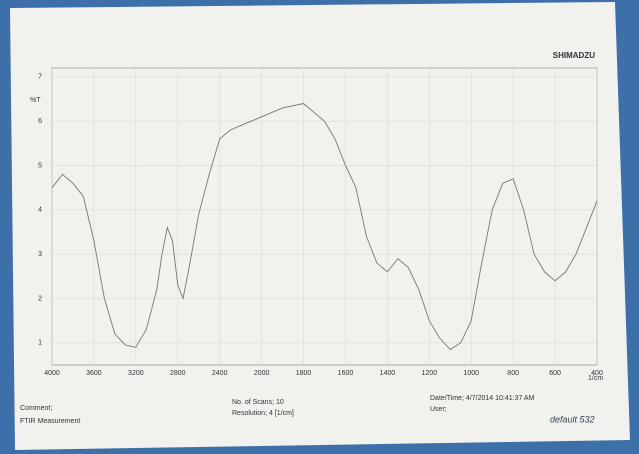 The image size is (639, 454). What do you see at coordinates (262, 373) in the screenshot?
I see `x-tick-label: 2000` at bounding box center [262, 373].